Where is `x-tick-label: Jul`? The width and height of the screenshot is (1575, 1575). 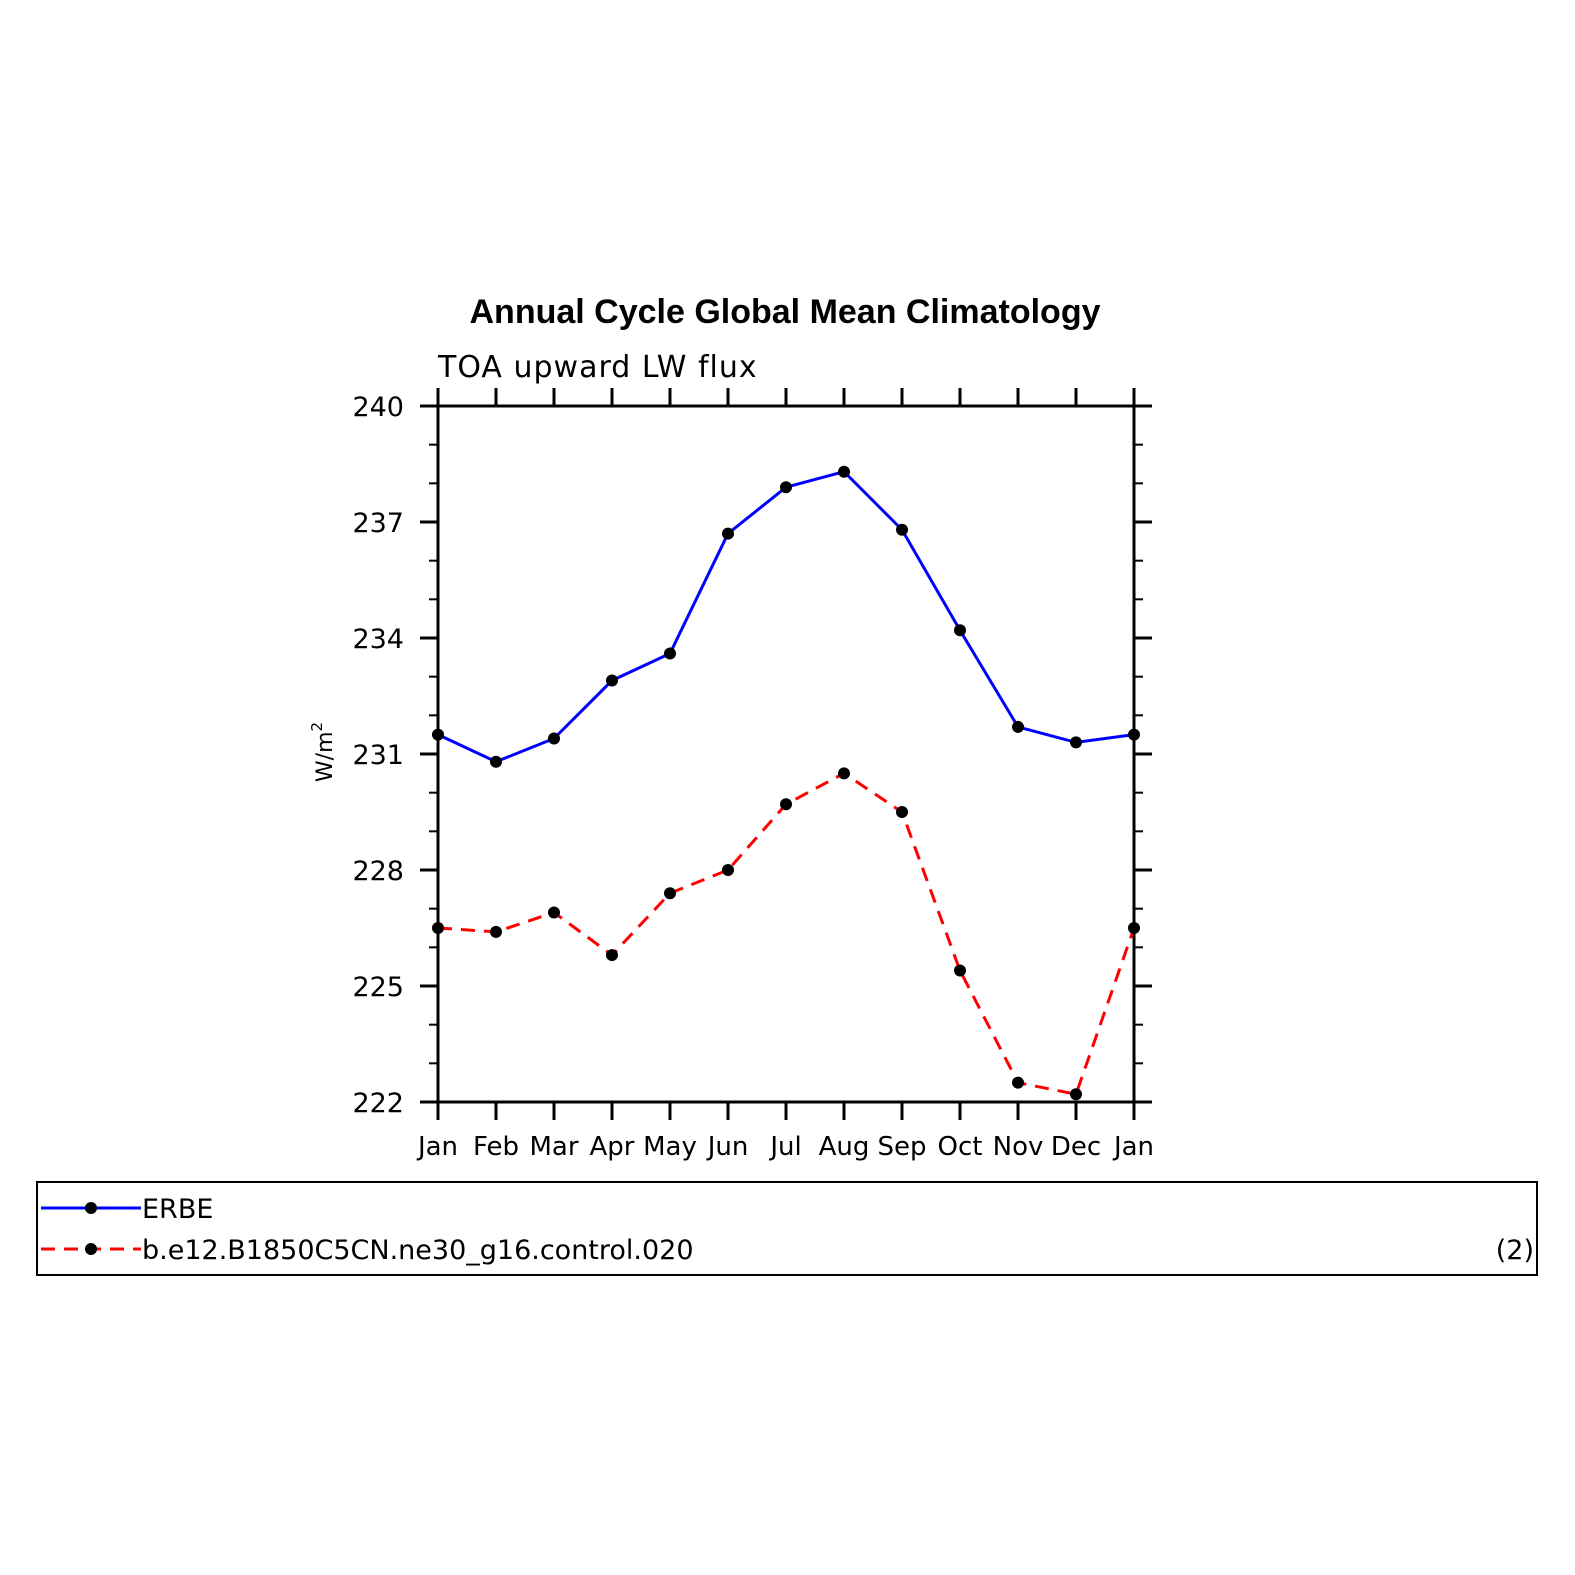 x-tick-label: Jul is located at coordinates (784, 1147).